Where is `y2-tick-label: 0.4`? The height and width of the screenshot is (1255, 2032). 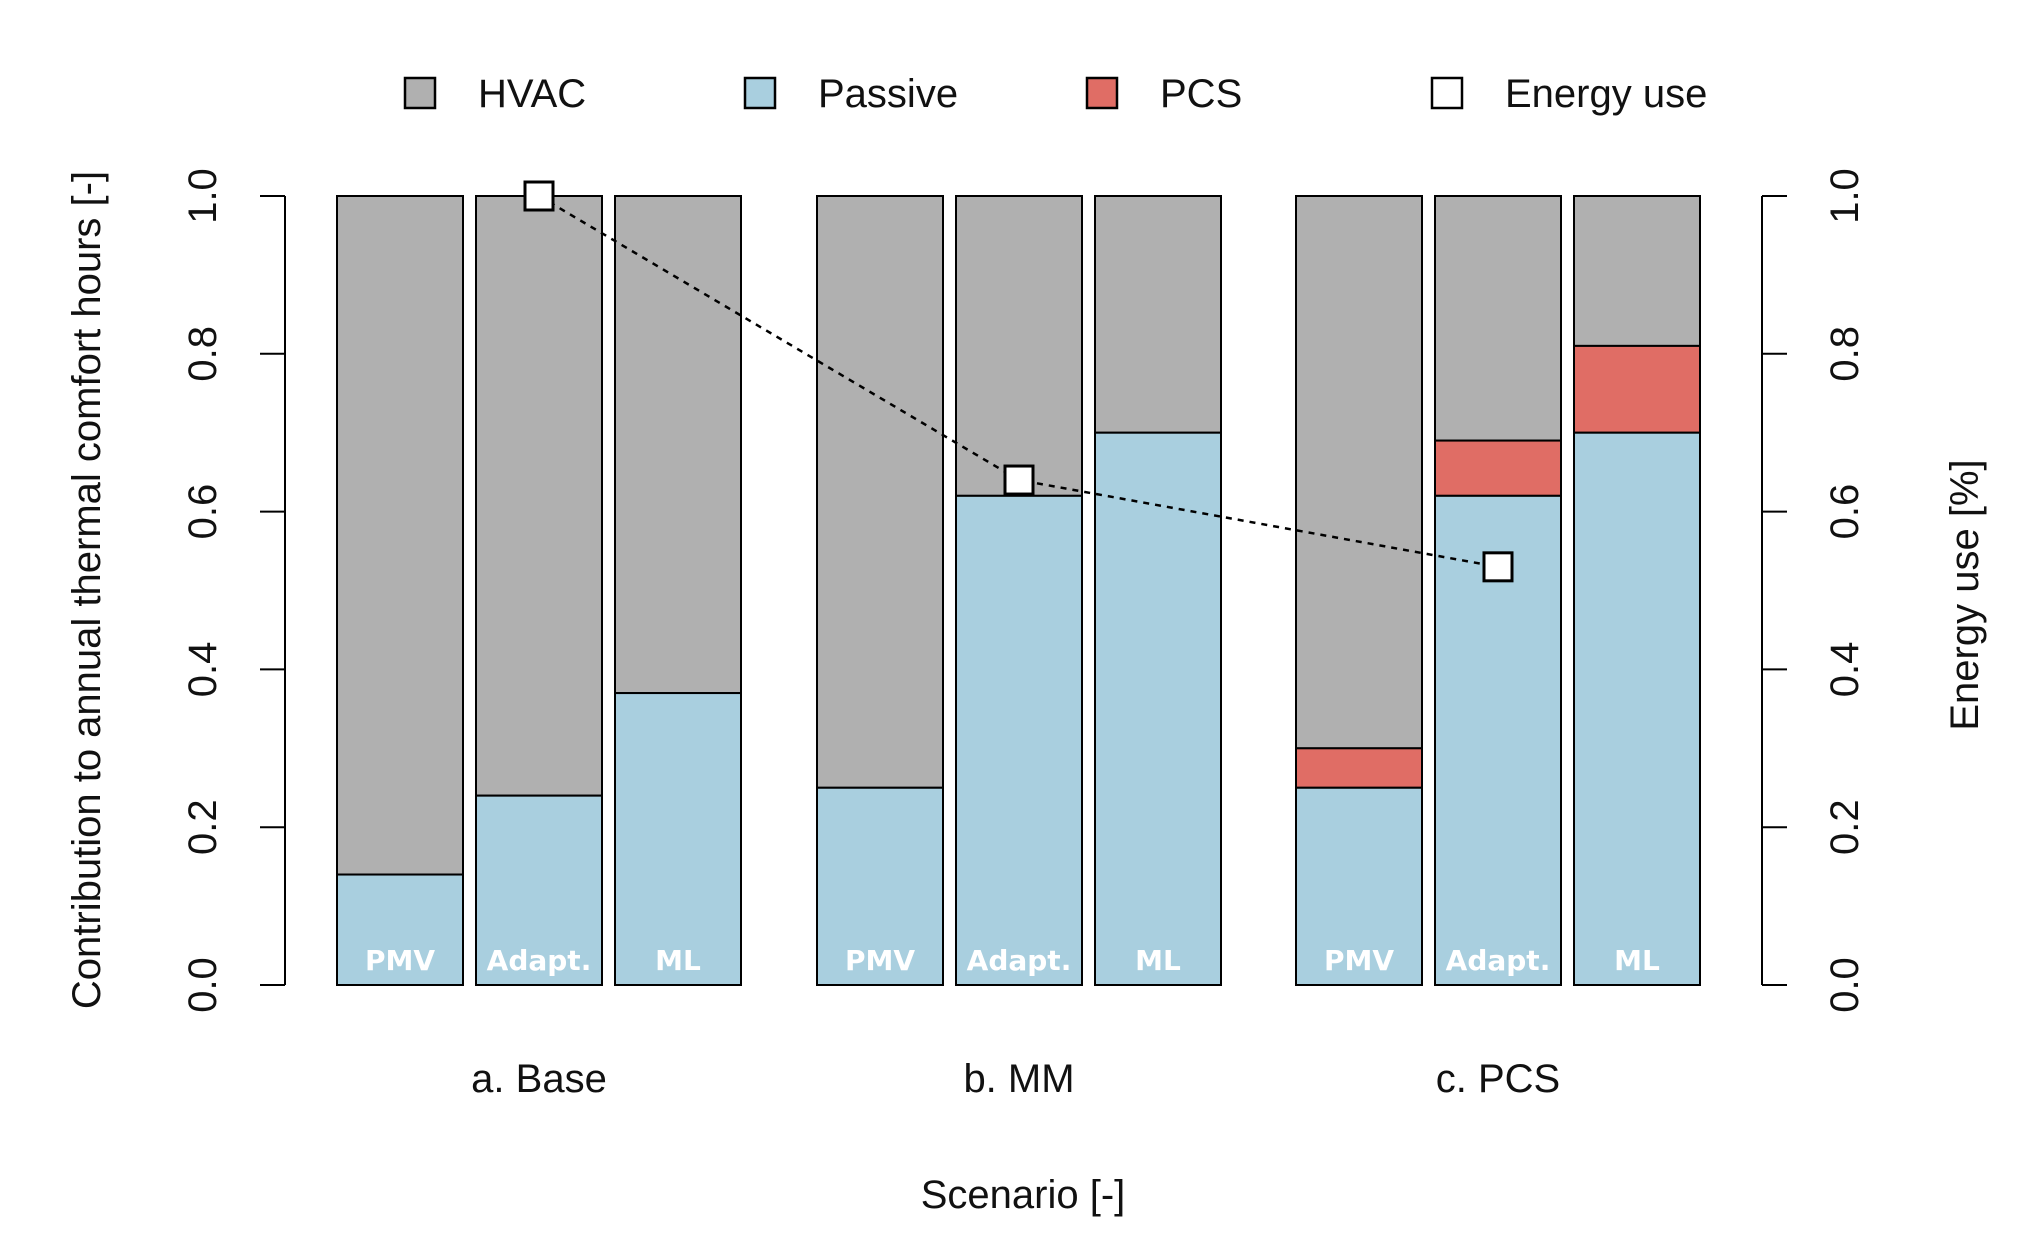
y2-tick-label: 0.4 is located at coordinates (1845, 670).